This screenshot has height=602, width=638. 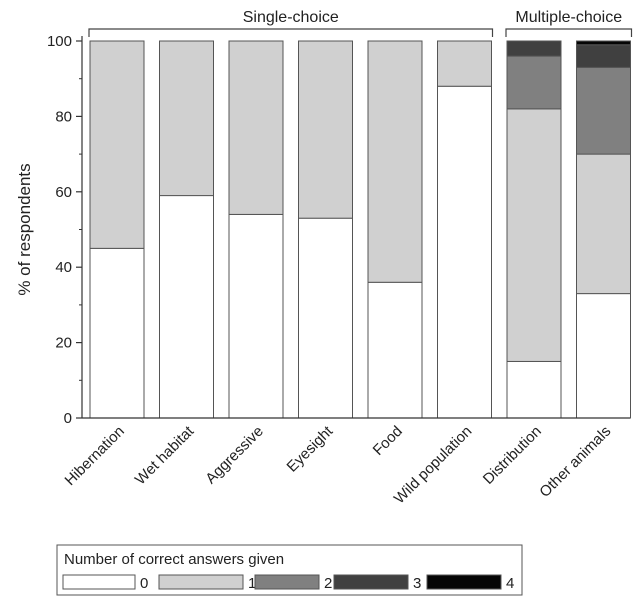 What do you see at coordinates (234, 455) in the screenshot?
I see `category-label: Aggressive` at bounding box center [234, 455].